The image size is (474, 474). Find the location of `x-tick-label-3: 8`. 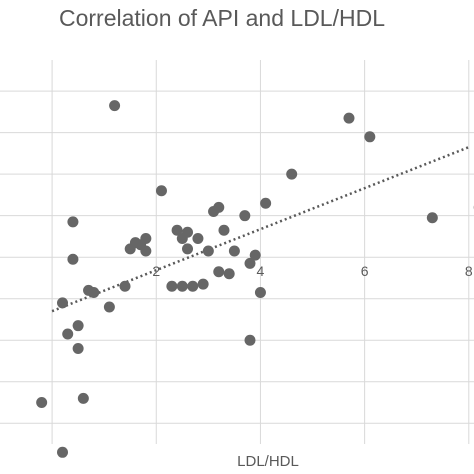

x-tick-label-3: 8 is located at coordinates (469, 271).